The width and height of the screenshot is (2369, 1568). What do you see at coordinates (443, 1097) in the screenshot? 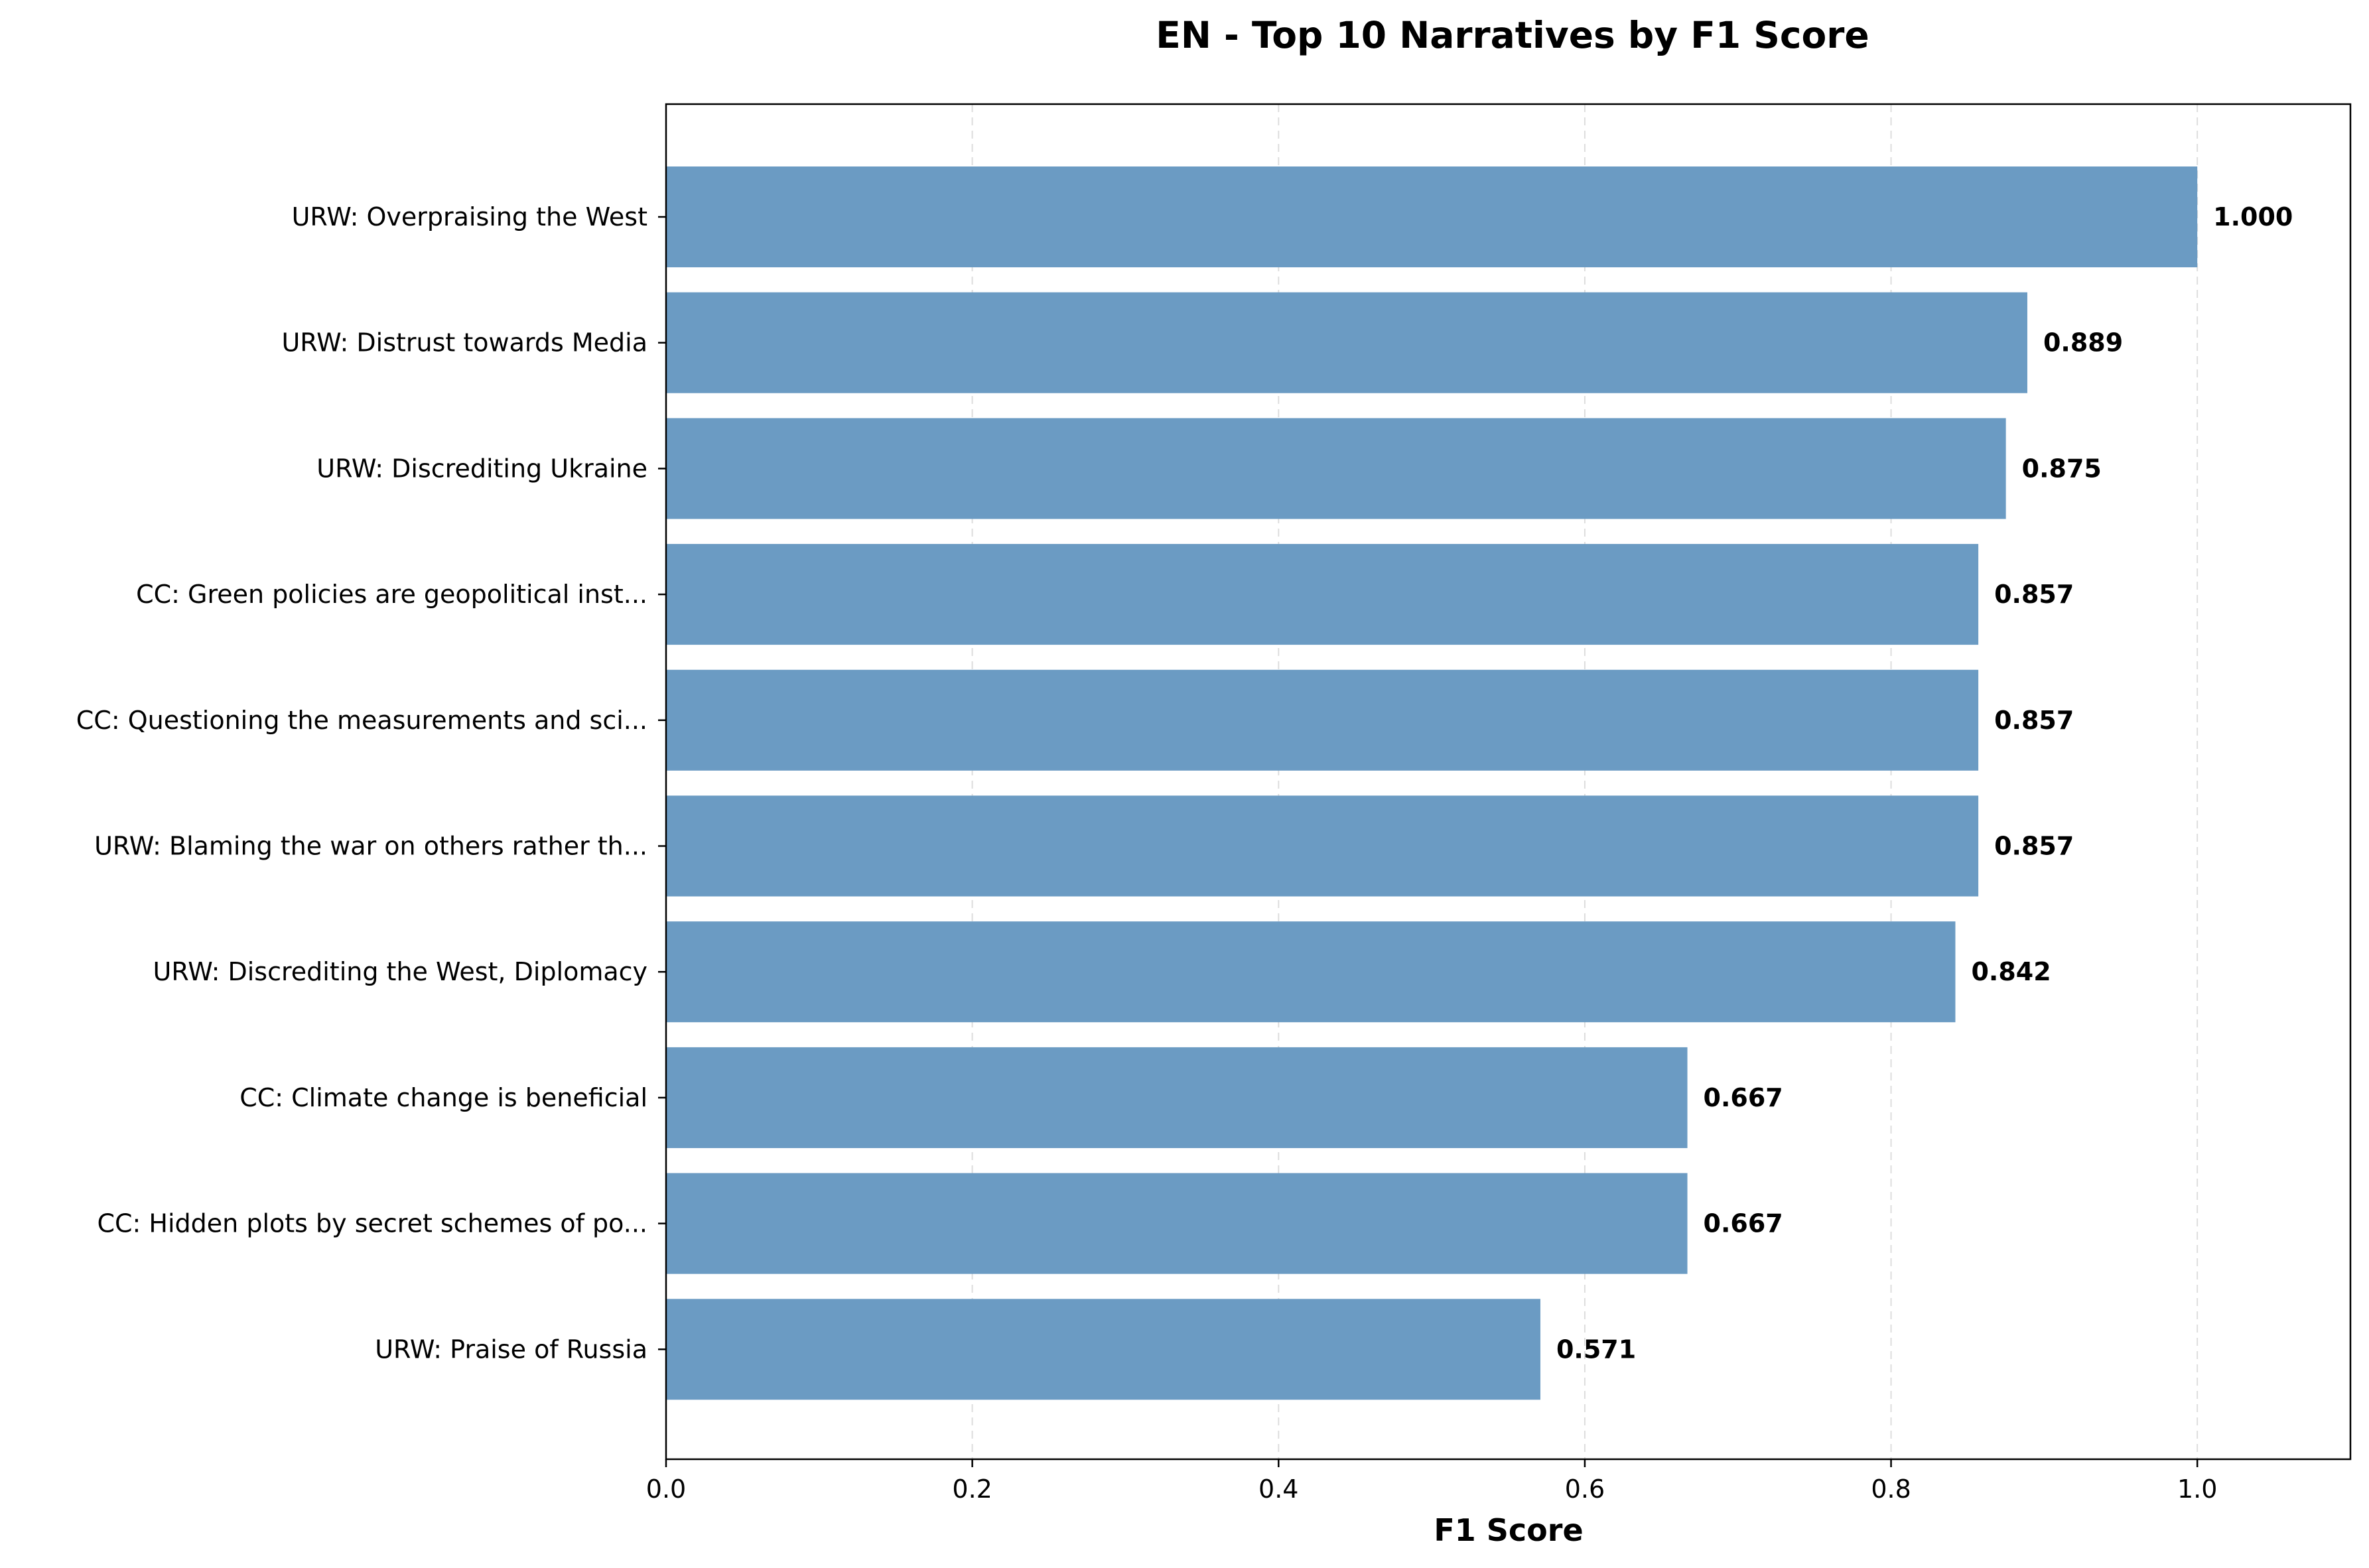
I see `category-label: CC: Climate change is beneficial` at bounding box center [443, 1097].